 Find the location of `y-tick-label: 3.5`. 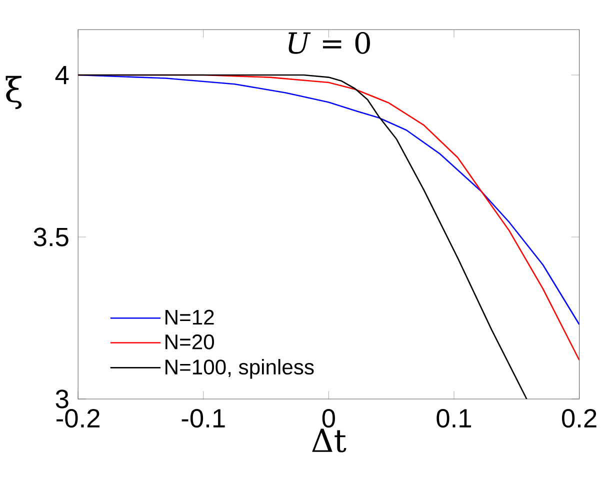

y-tick-label: 3.5 is located at coordinates (51, 236).